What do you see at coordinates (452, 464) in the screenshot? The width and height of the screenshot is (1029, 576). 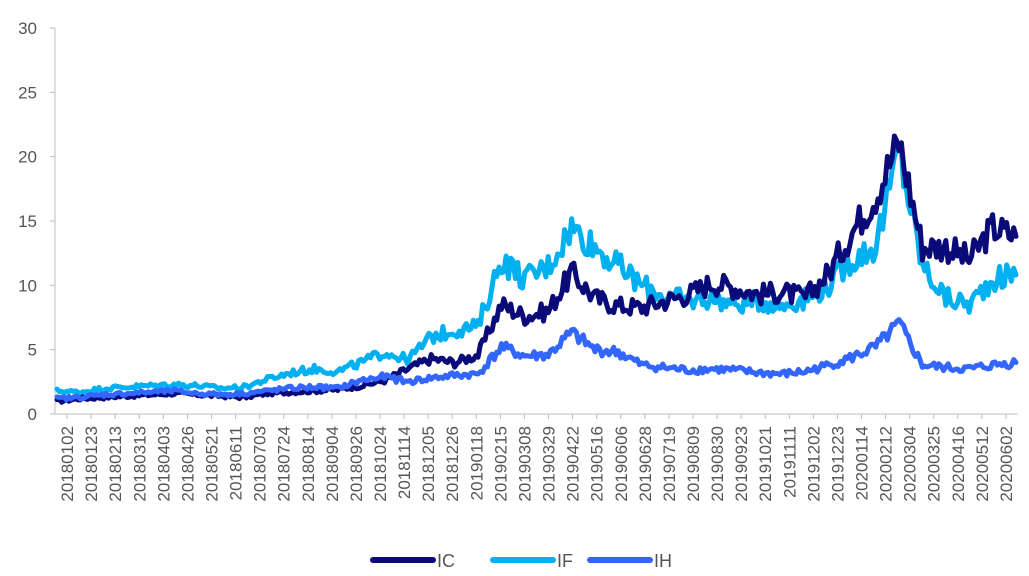 I see `x-tick-label: 20181226` at bounding box center [452, 464].